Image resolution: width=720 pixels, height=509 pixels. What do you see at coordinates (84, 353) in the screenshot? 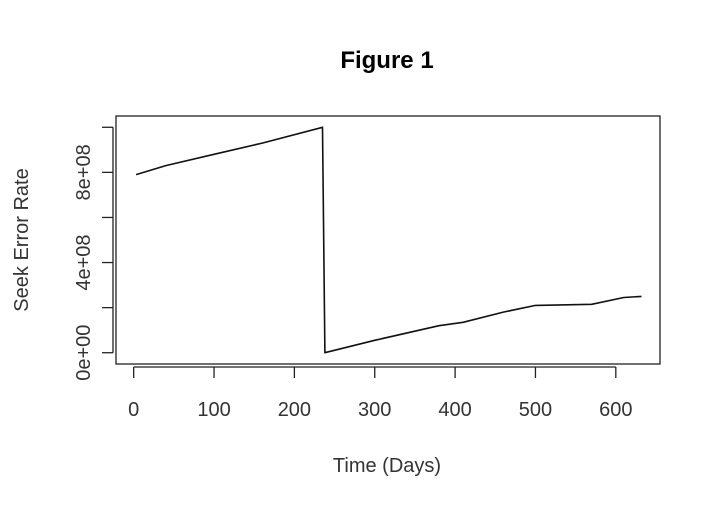
I see `y-tick-label: 0e+00` at bounding box center [84, 353].